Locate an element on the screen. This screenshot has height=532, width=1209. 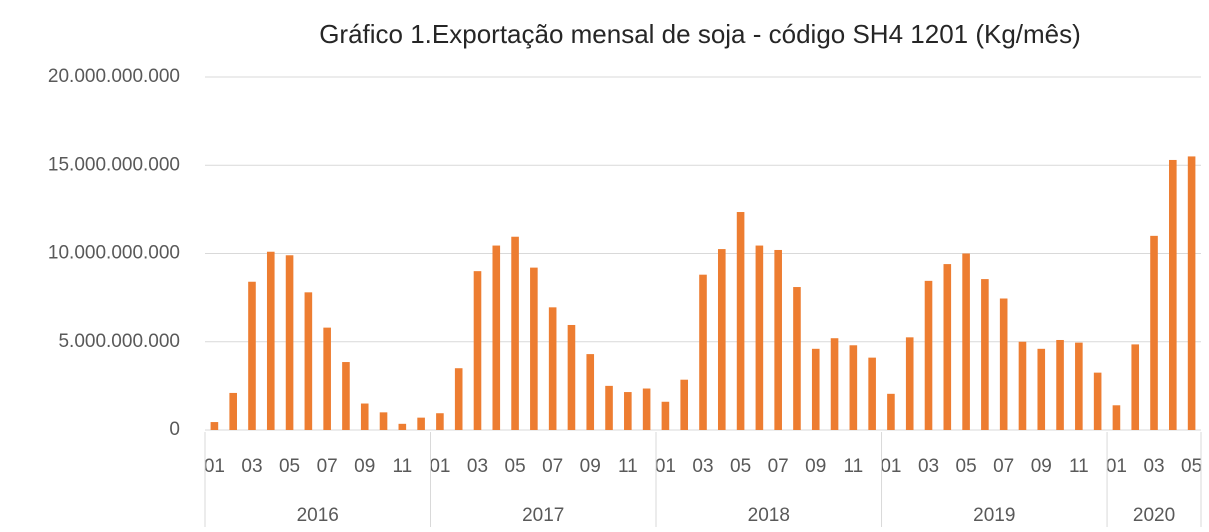
y-tick-label: 0 is located at coordinates (174, 429).